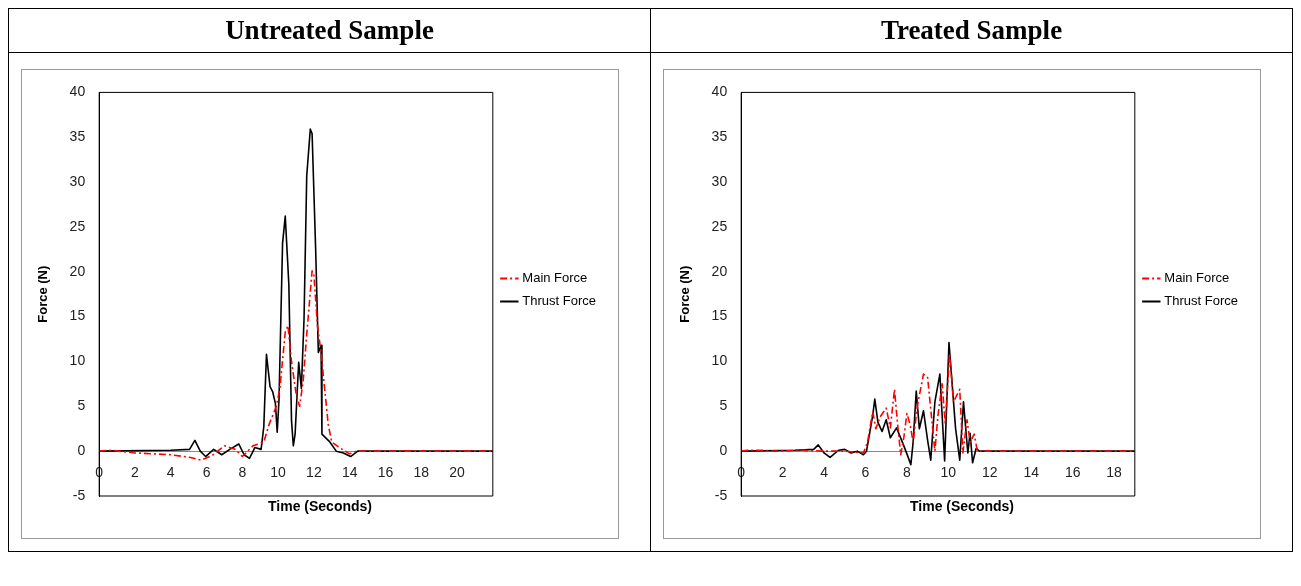 This screenshot has height=586, width=1301. What do you see at coordinates (457, 472) in the screenshot?
I see `x-tick-label: 20` at bounding box center [457, 472].